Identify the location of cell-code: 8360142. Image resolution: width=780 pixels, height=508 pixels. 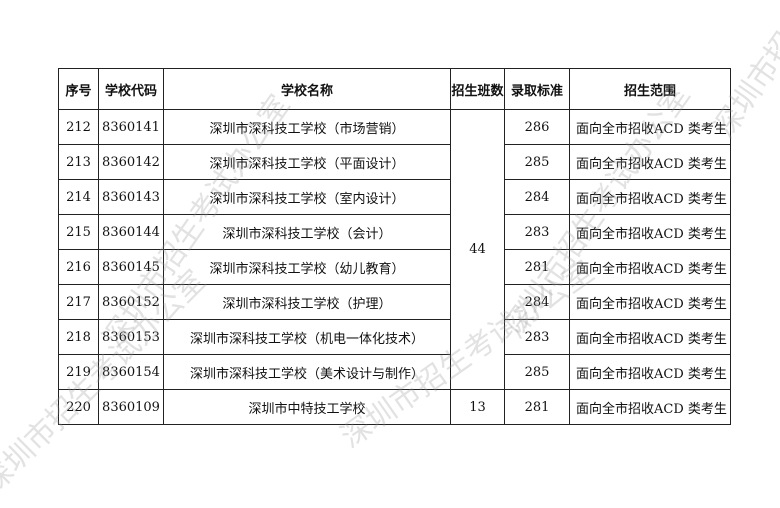
(131, 162).